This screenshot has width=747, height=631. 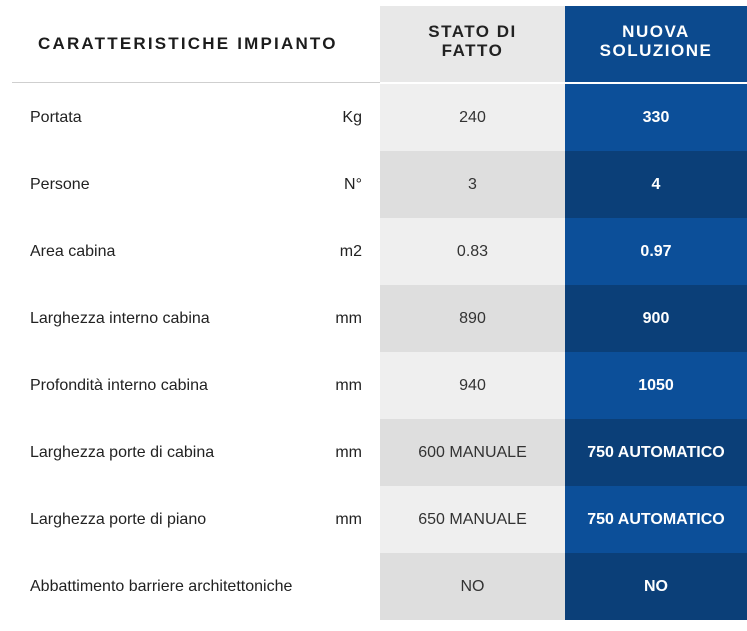 I want to click on header-new-solution: NUOVA SOLUZIONE, so click(x=656, y=44).